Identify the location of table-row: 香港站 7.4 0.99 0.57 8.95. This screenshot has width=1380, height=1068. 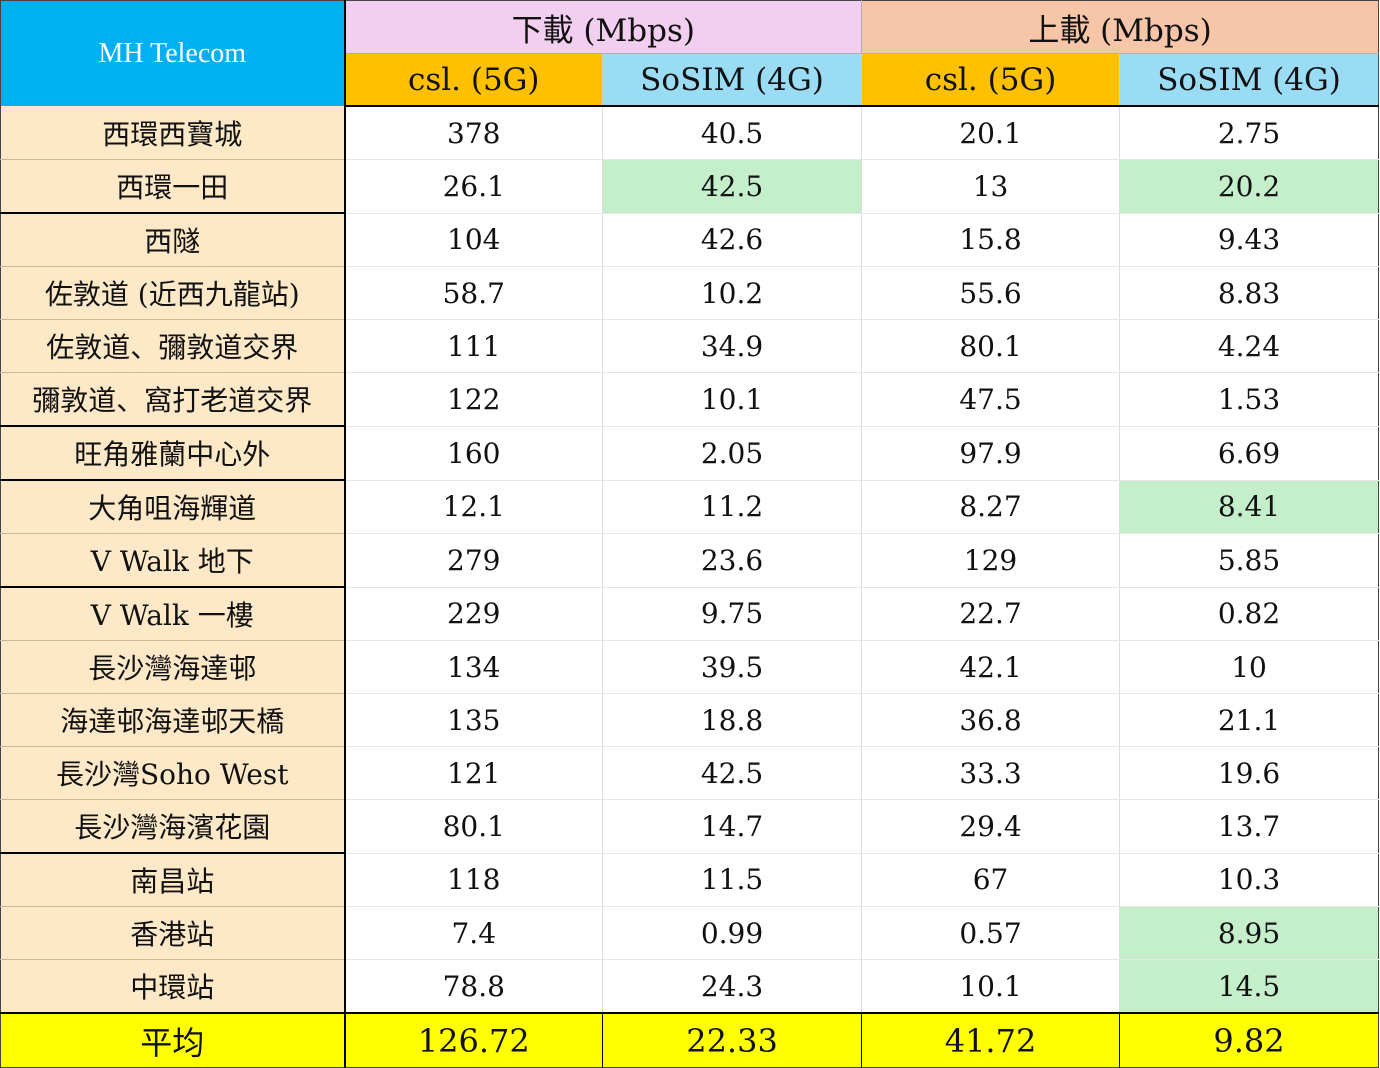
(689, 933).